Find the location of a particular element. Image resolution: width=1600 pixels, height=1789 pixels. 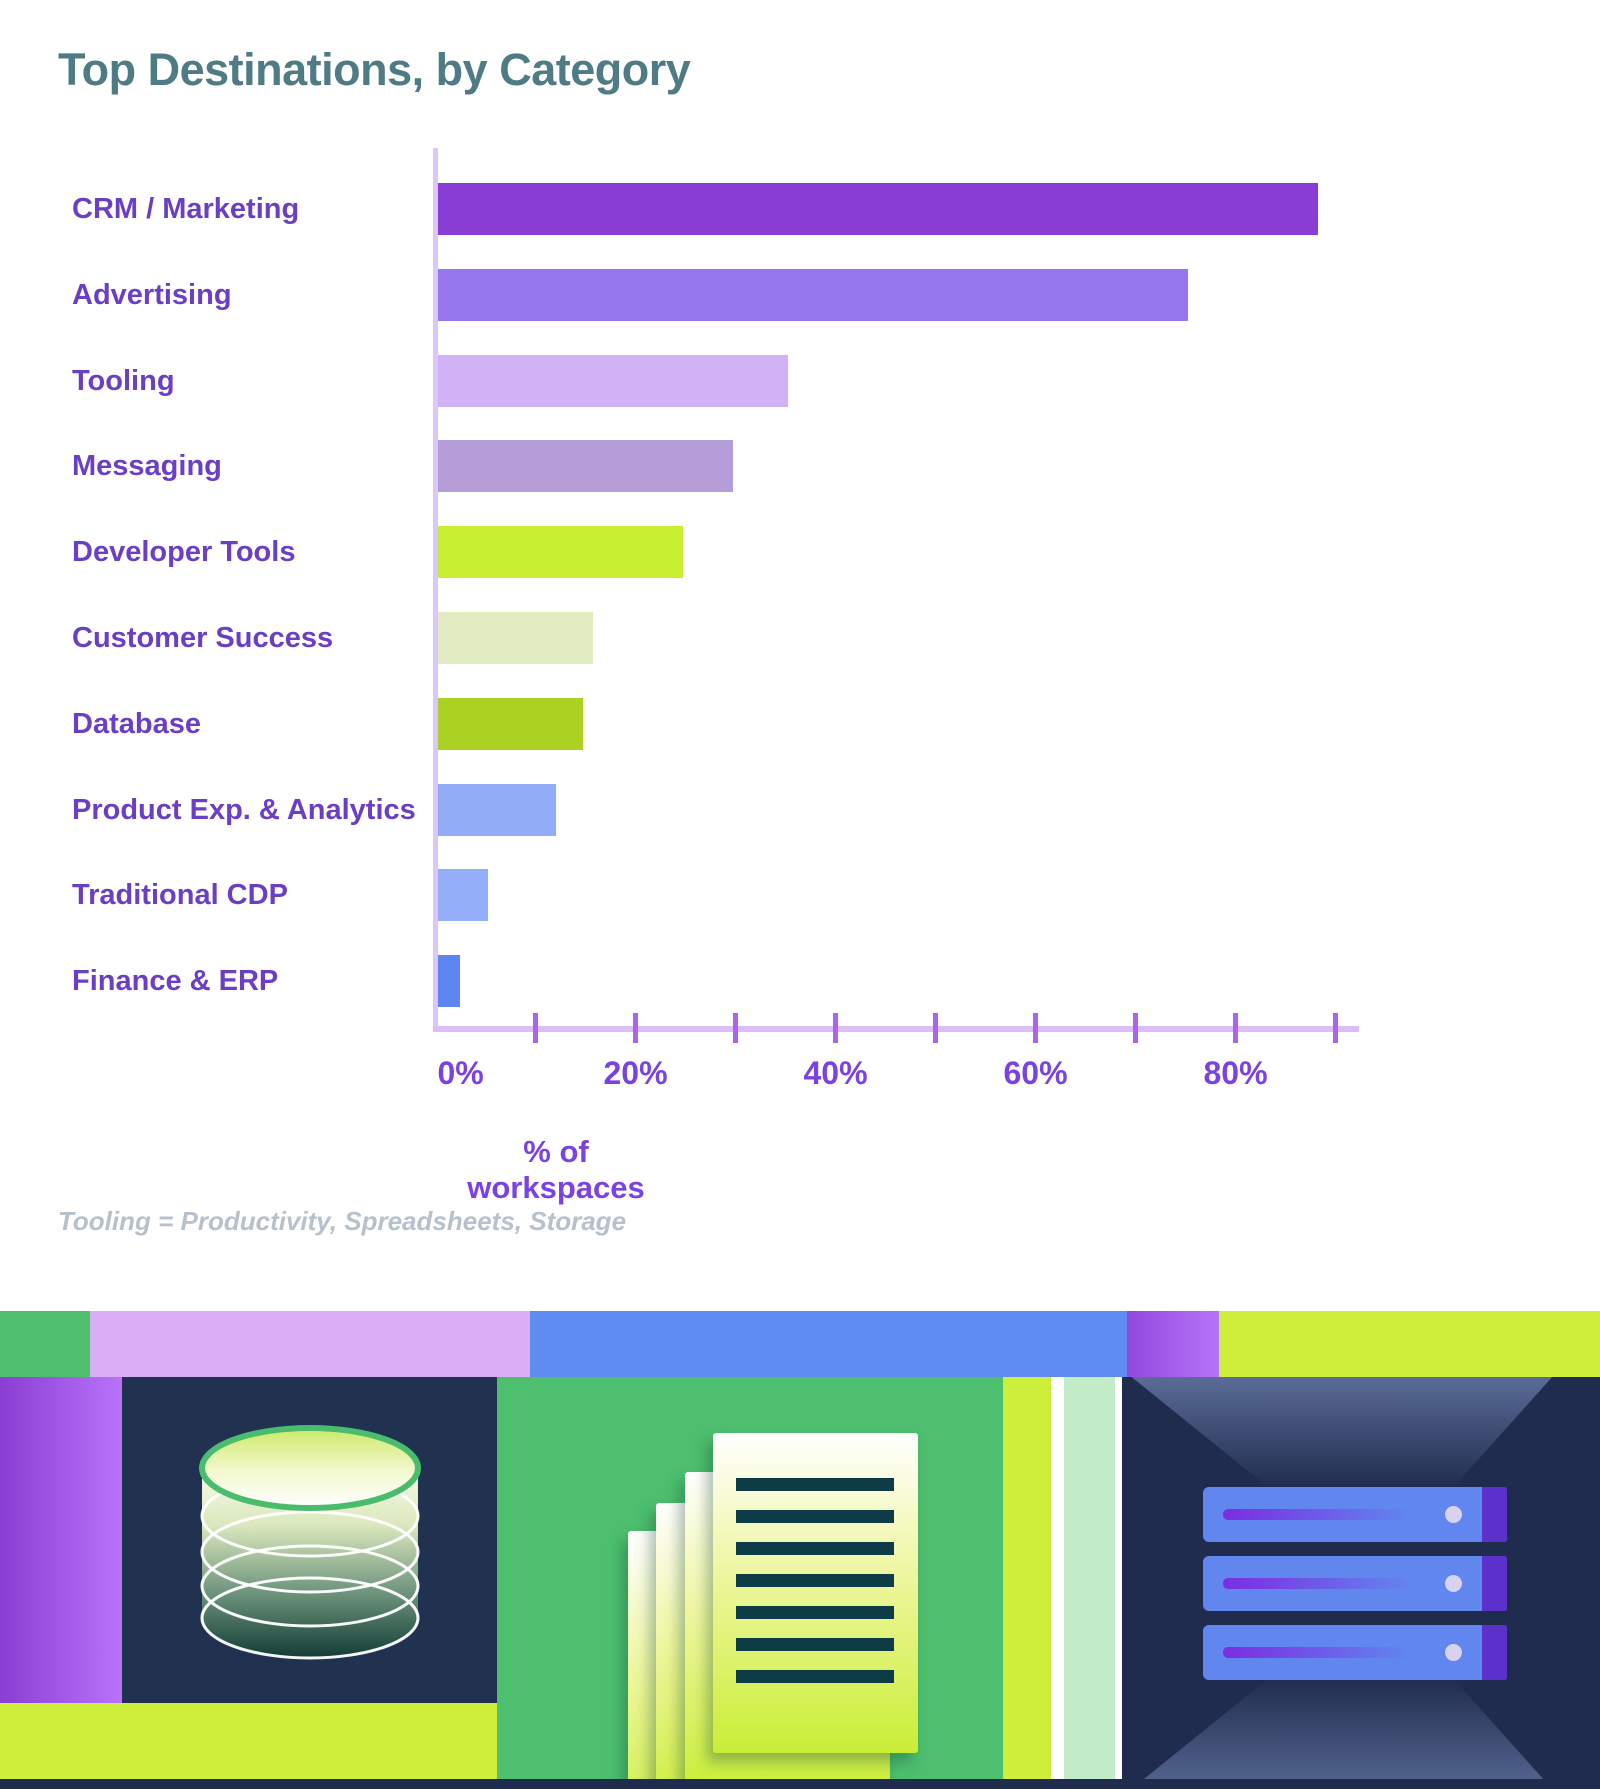

vertical-lime-stripe is located at coordinates (1027, 1583).